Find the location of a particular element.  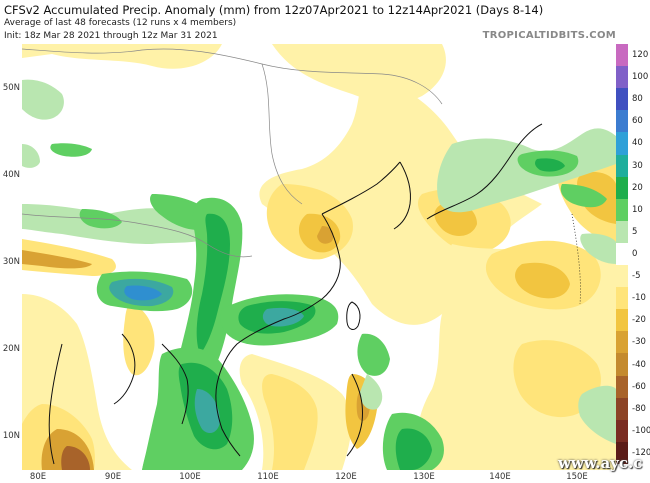

lon-label-80e: 80E is located at coordinates (38, 477).